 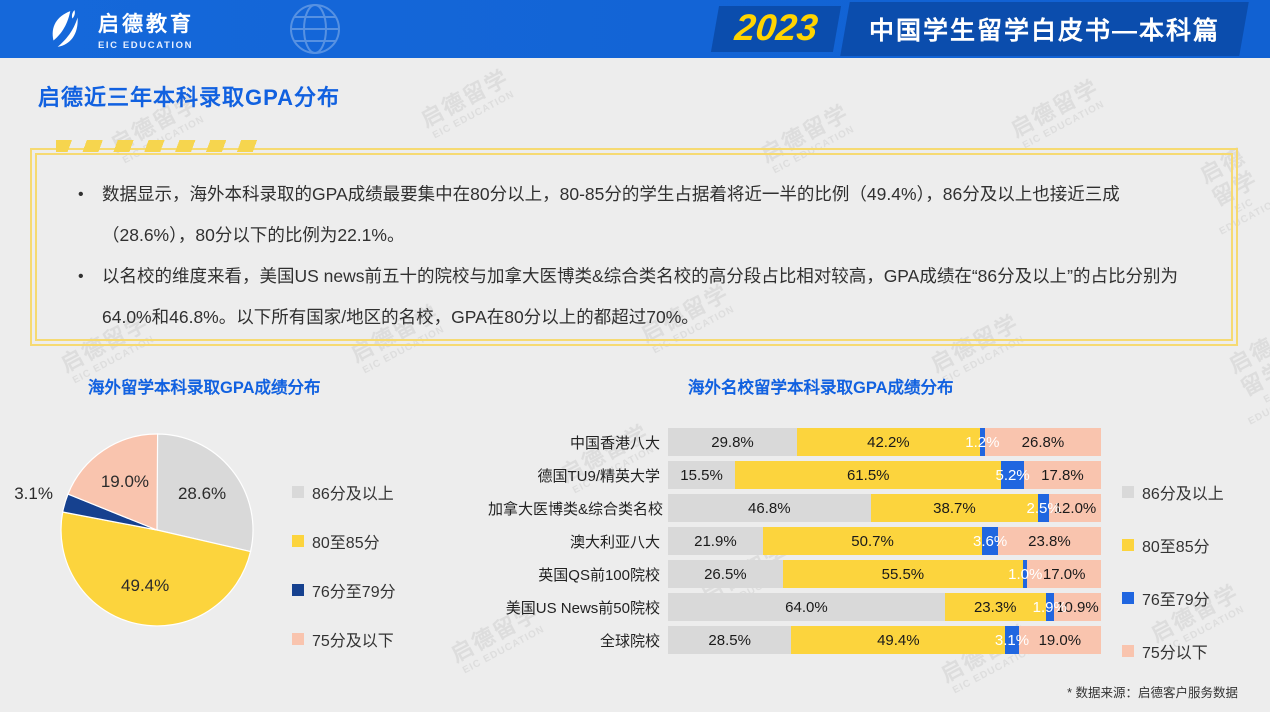 I want to click on bar-track: 64.0% 23.3% 1.9% 10.9%, so click(x=884, y=607).